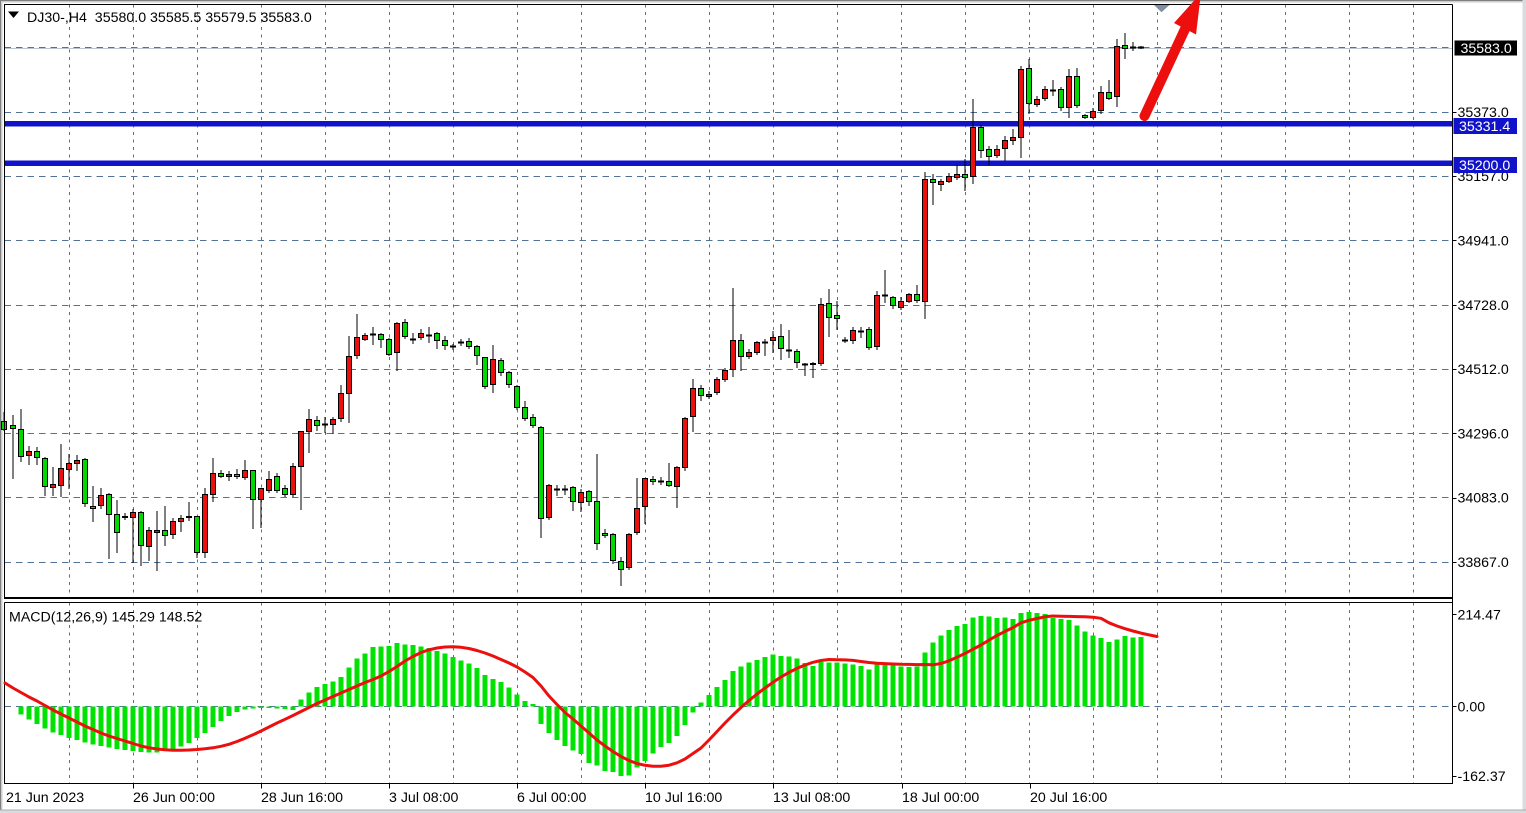  I want to click on svg-text: 34728.0, so click(1483, 306).